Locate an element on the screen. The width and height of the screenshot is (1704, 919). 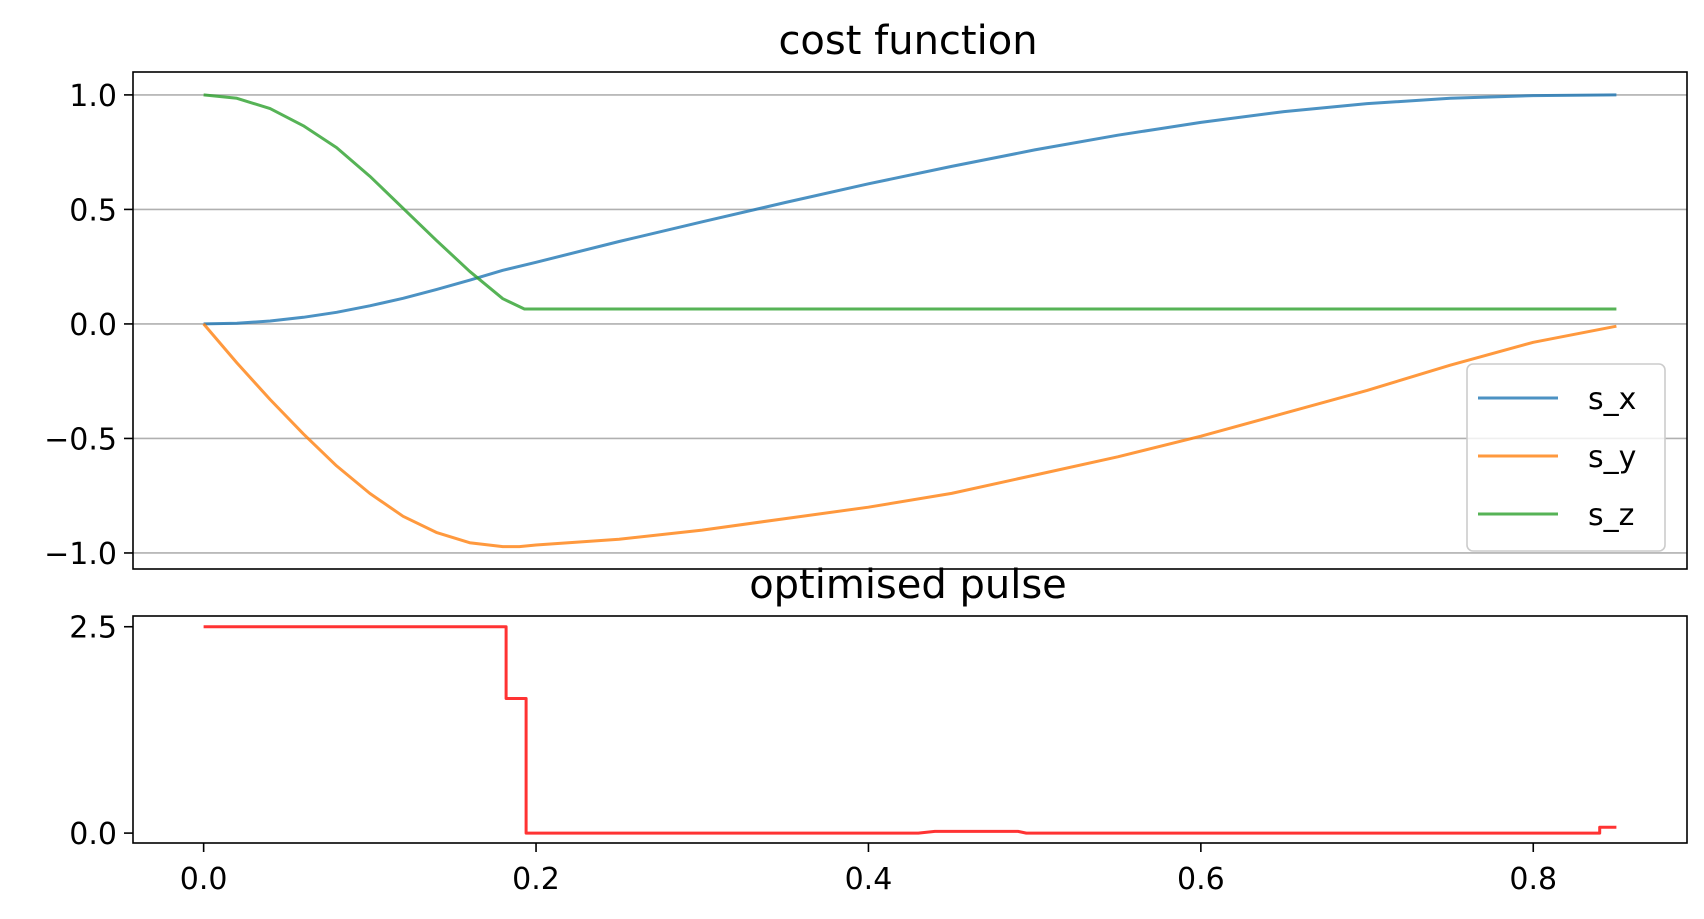
legend: s_x s_y s_z is located at coordinates (1566, 457).